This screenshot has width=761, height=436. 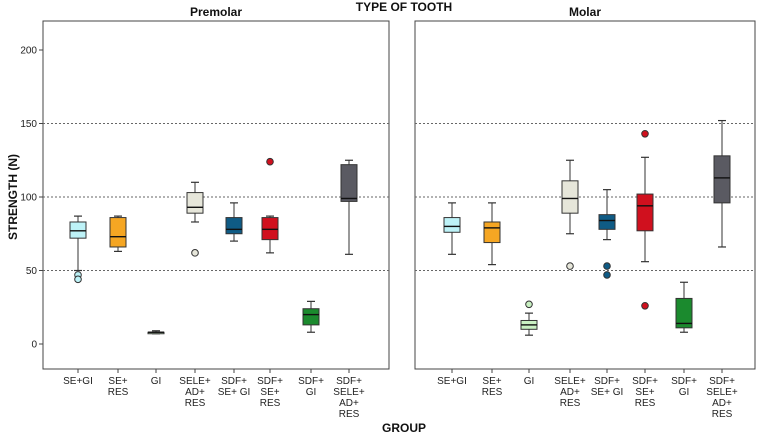 What do you see at coordinates (78, 301) in the screenshot?
I see `box-premolar-se_gi: SE+GI` at bounding box center [78, 301].